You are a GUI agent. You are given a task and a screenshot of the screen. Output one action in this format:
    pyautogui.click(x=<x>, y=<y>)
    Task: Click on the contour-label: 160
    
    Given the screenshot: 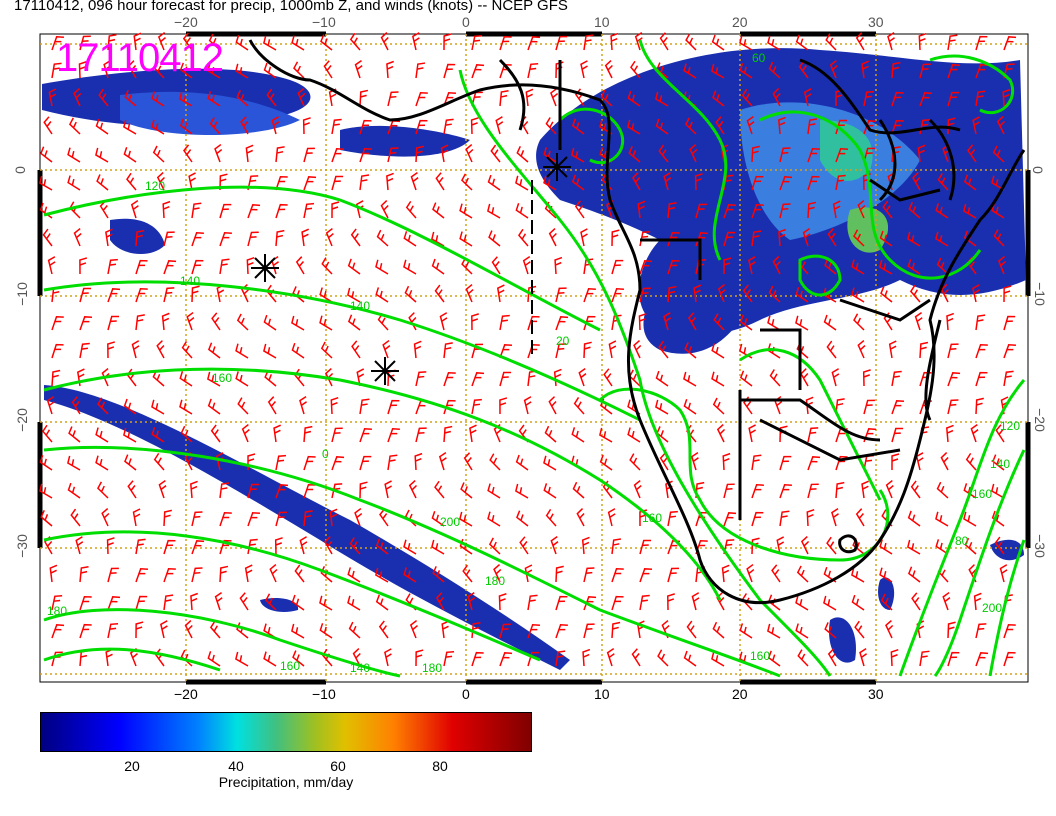 What is the action you would take?
    pyautogui.click(x=290, y=666)
    